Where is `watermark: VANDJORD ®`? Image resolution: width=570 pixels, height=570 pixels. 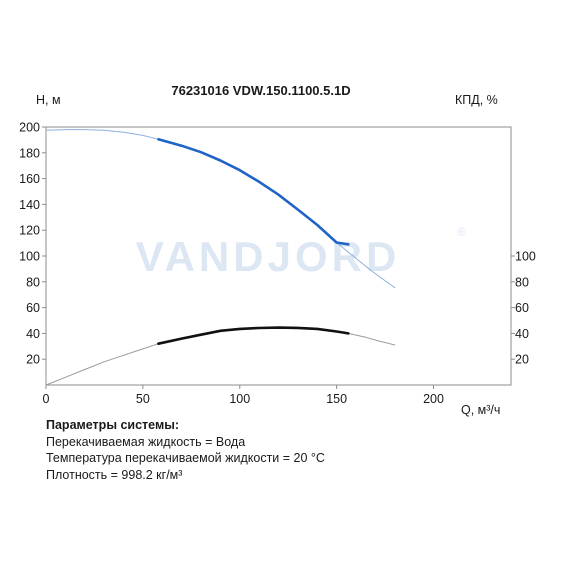
watermark: VANDJORD ® is located at coordinates (301, 252).